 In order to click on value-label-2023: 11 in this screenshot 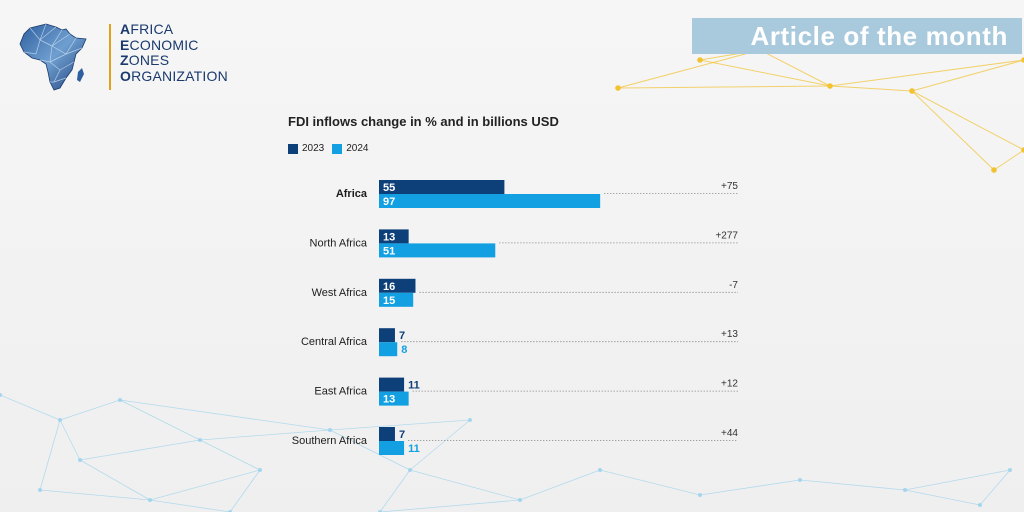, I will do `click(414, 386)`.